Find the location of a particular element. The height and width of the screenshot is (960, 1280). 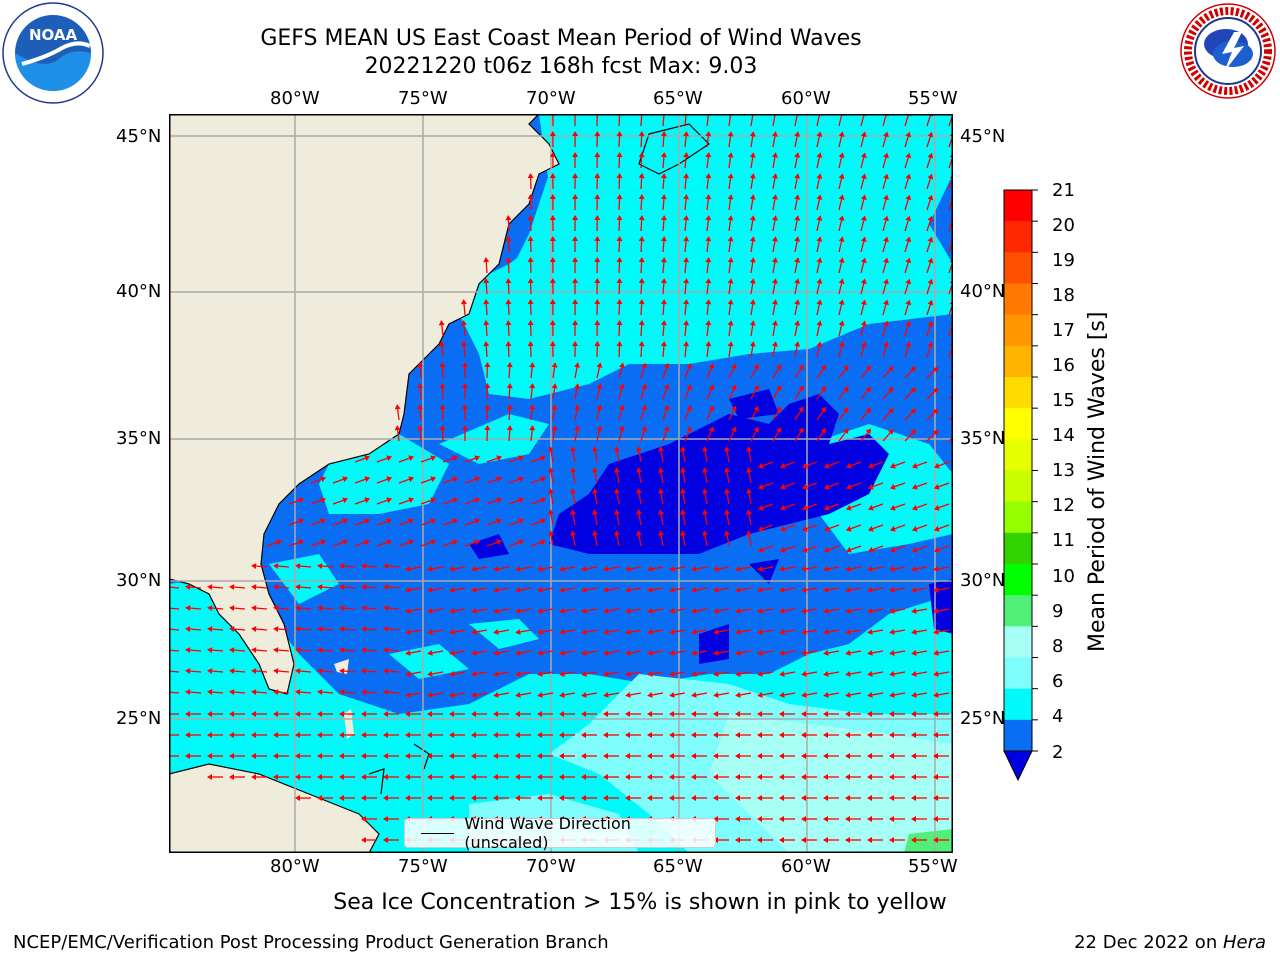

lat-tick-left: 30°N is located at coordinates (139, 580).